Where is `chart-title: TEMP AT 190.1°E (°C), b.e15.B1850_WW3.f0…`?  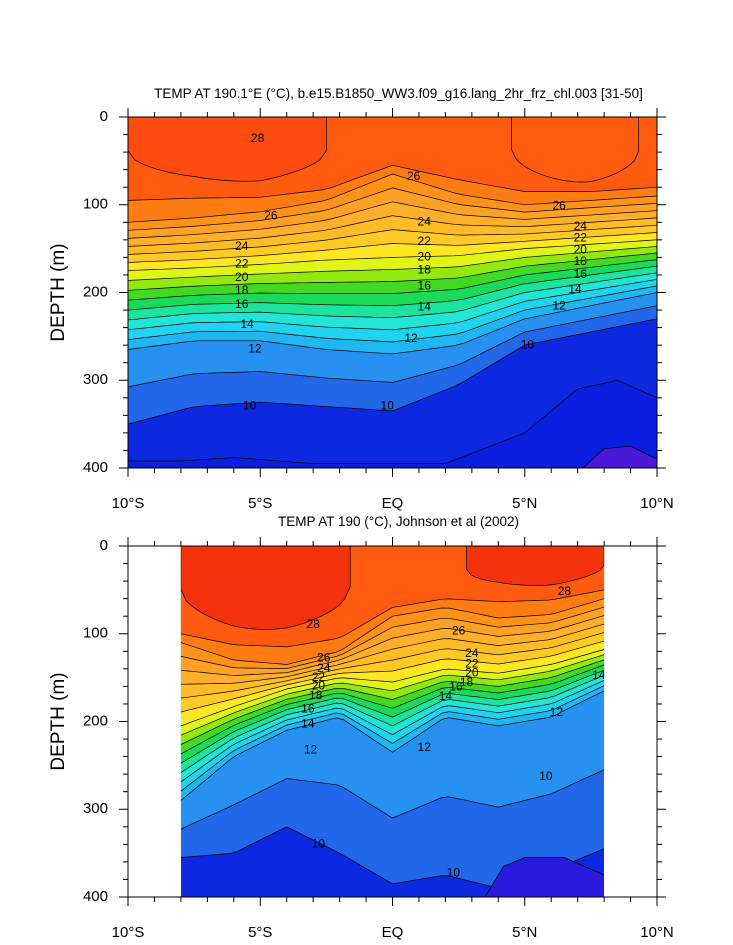 chart-title: TEMP AT 190.1°E (°C), b.e15.B1850_WW3.f0… is located at coordinates (398, 93).